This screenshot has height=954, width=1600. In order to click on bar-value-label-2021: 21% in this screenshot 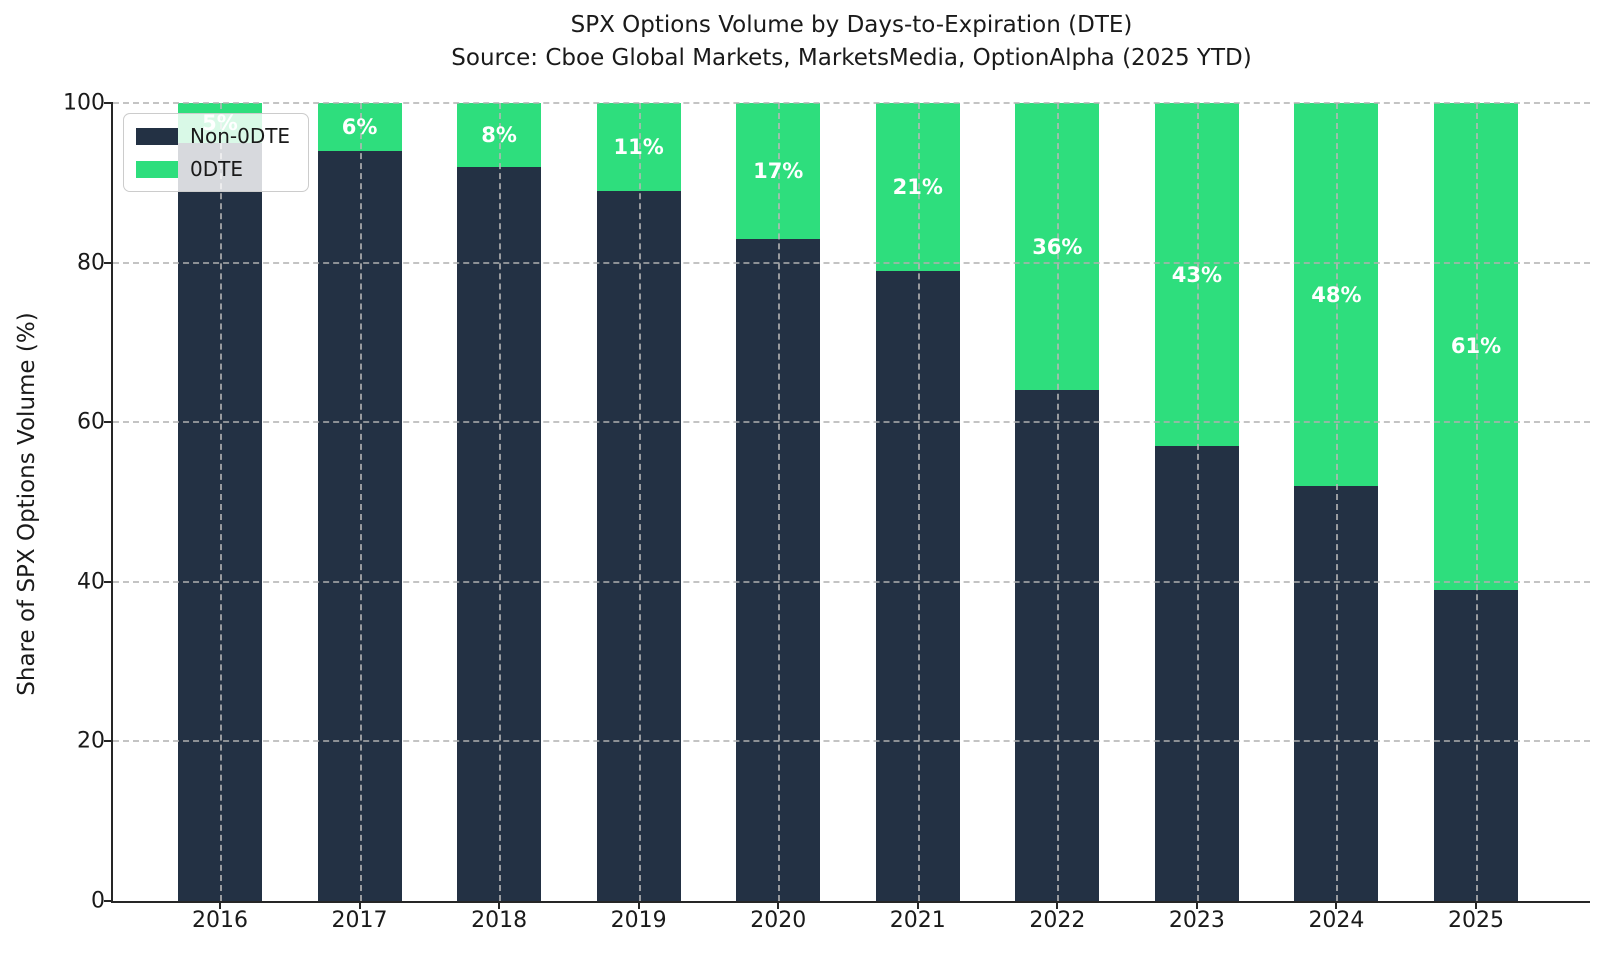, I will do `click(917, 186)`.